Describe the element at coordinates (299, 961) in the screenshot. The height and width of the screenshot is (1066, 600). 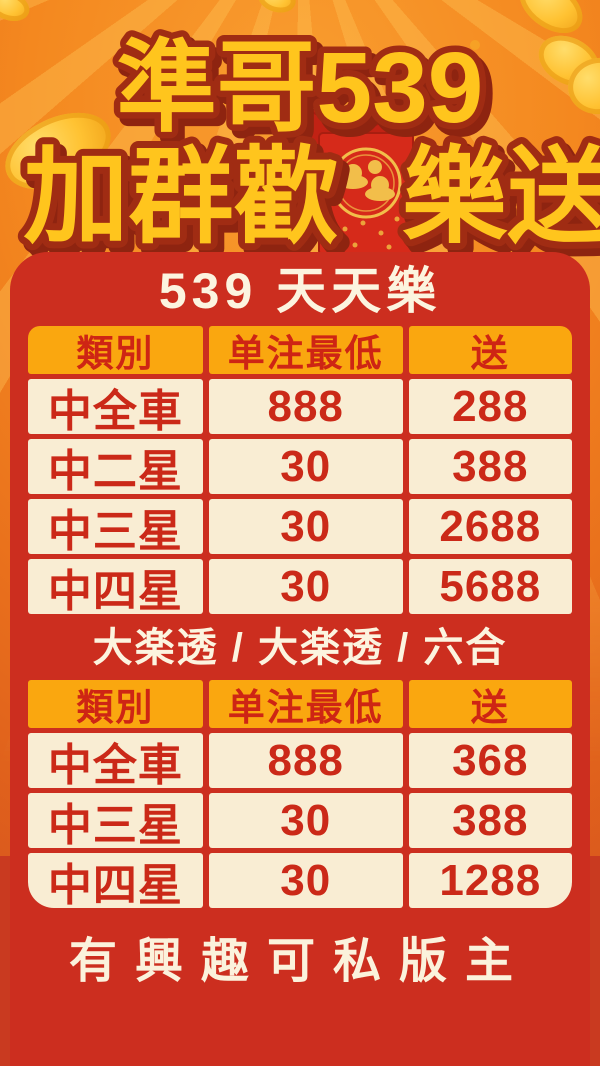
I see `contact-call-to-action: 有興趣可私版主` at that location.